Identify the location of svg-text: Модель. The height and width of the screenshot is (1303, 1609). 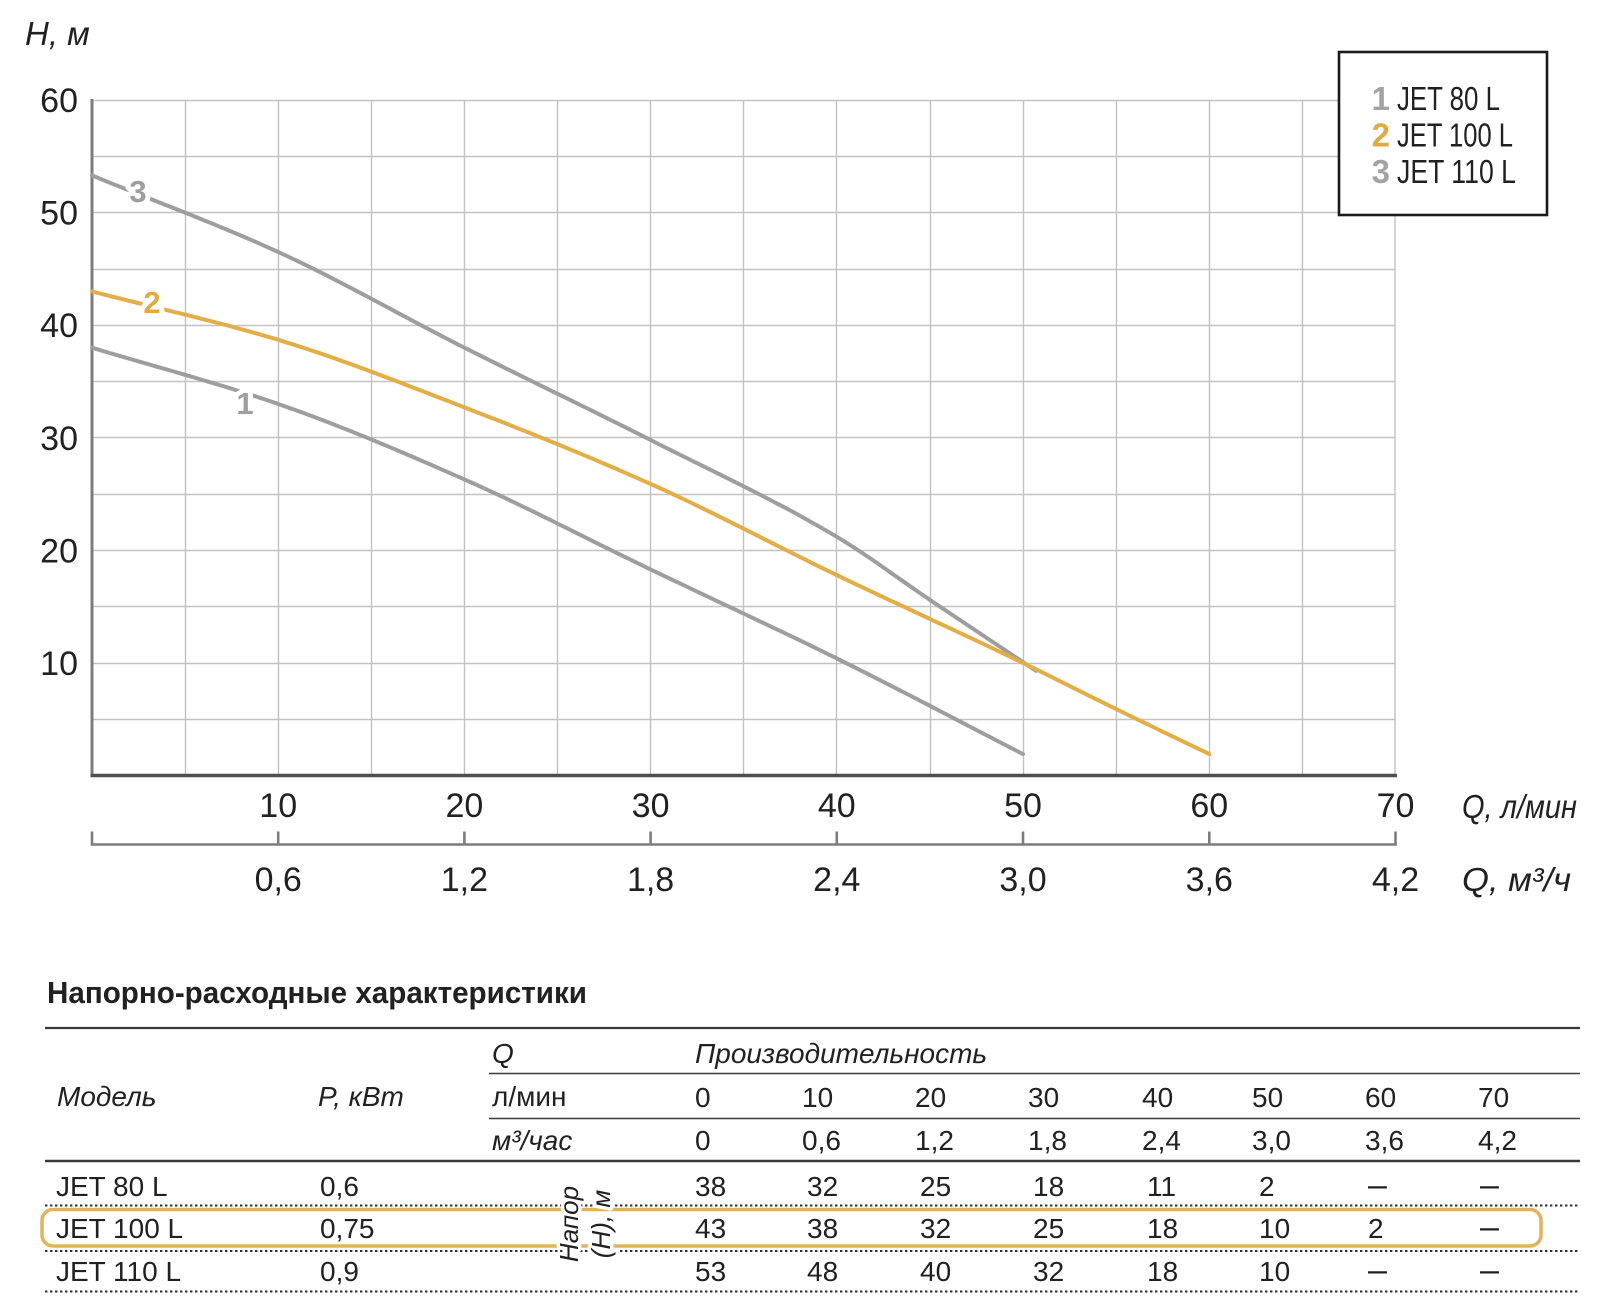
(107, 1096).